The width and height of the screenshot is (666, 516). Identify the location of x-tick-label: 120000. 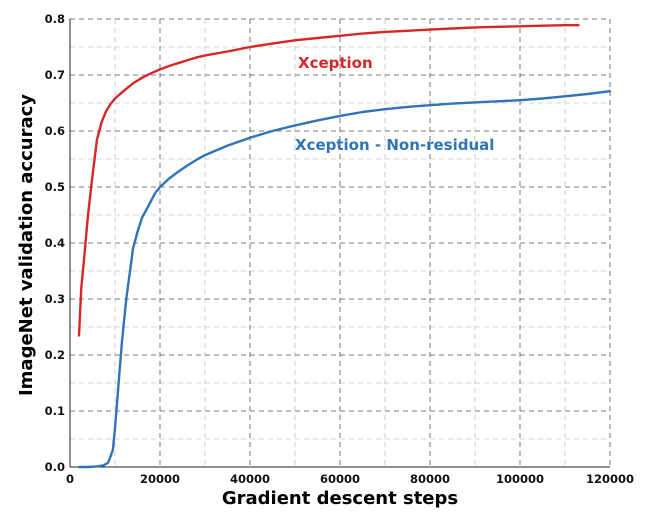
(610, 479).